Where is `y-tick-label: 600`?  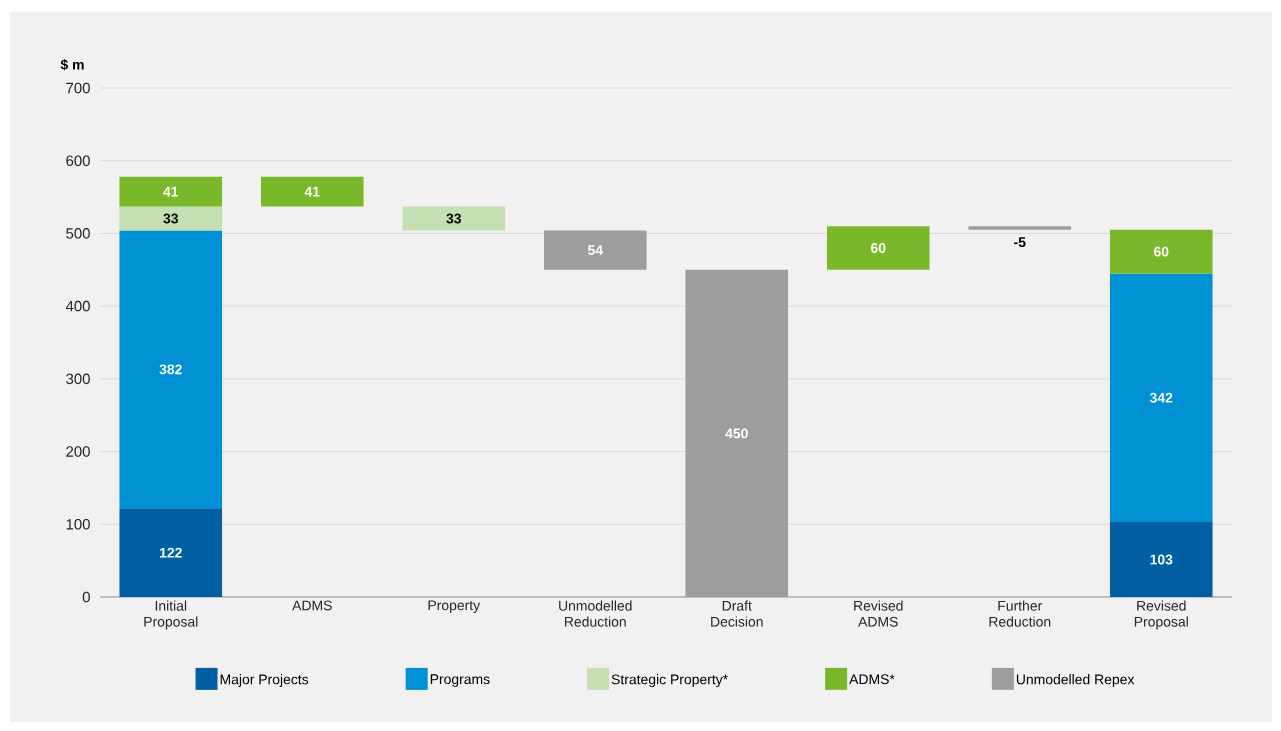
y-tick-label: 600 is located at coordinates (78, 160).